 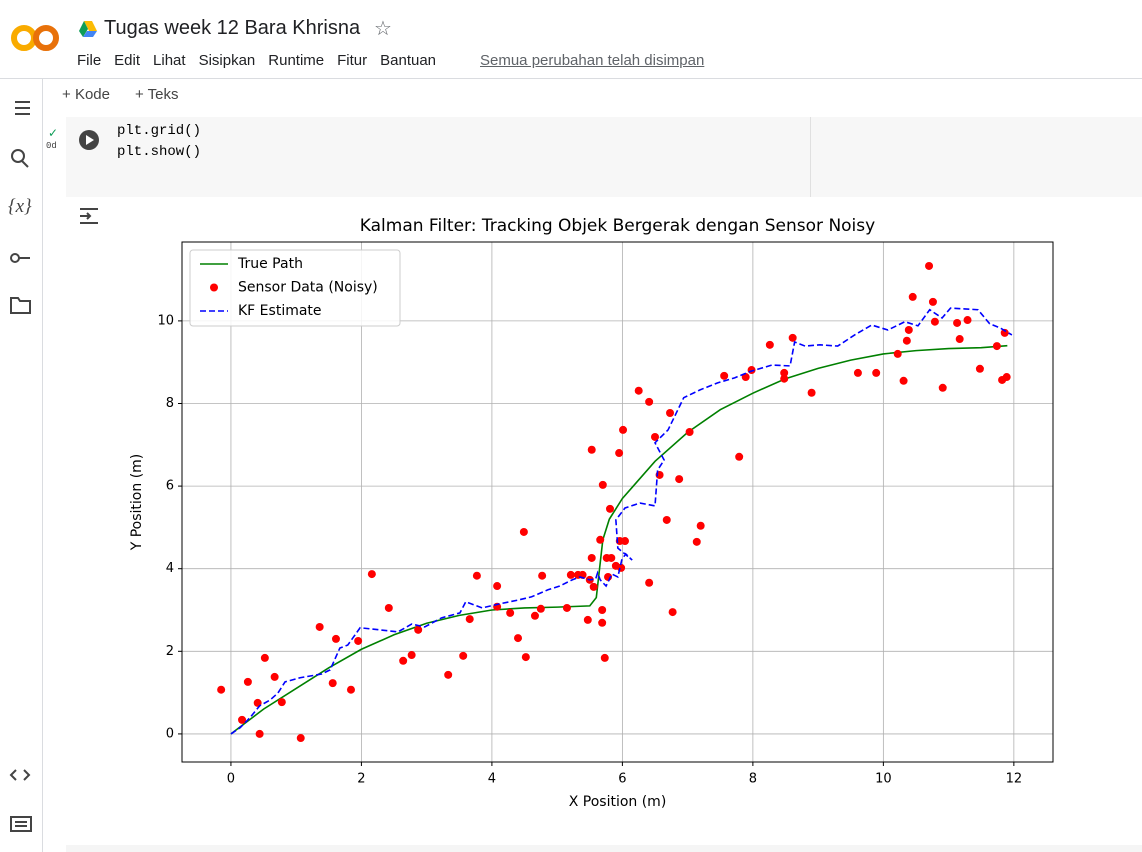 I want to click on y-tick-label: 8, so click(x=170, y=403).